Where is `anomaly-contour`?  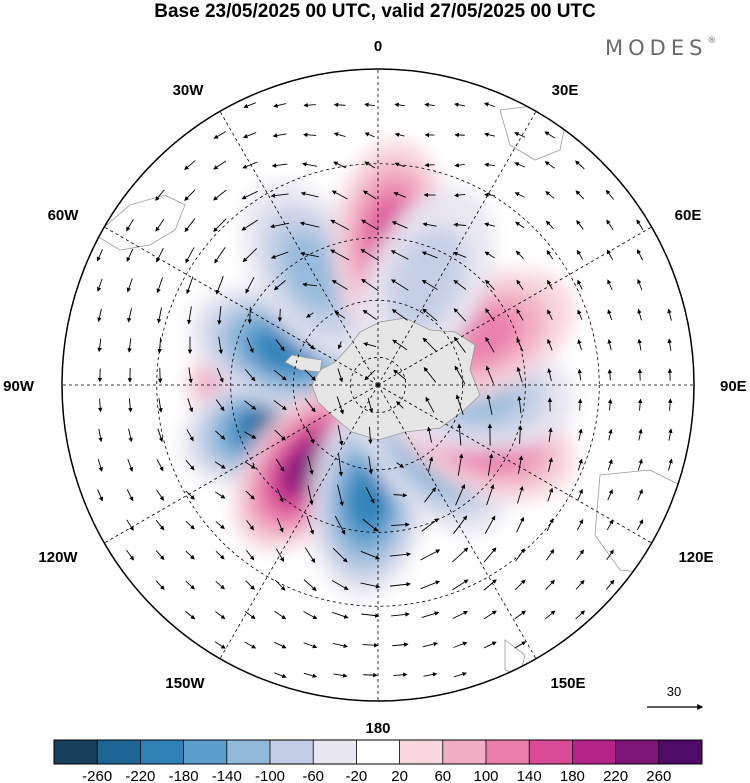
anomaly-contour is located at coordinates (312, 271).